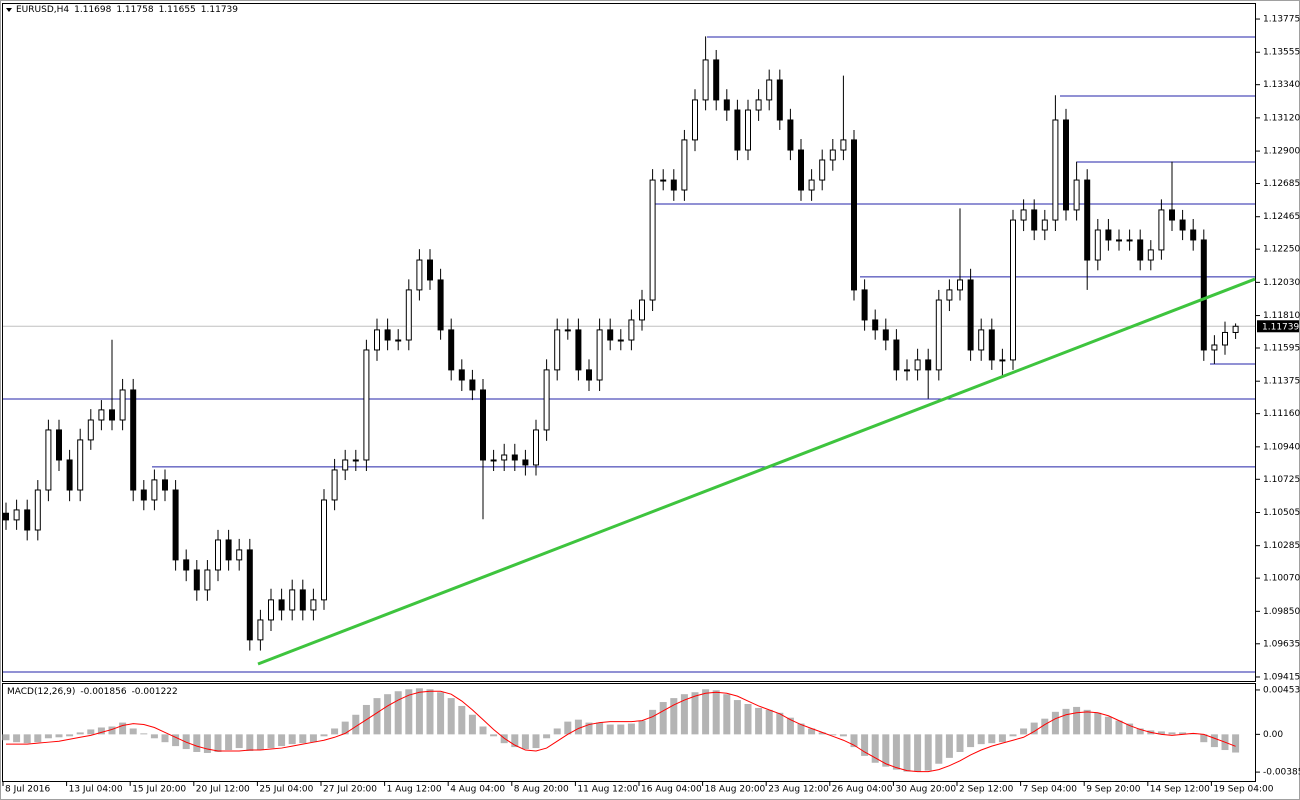 This screenshot has width=1300, height=800. What do you see at coordinates (96, 790) in the screenshot?
I see `x-tick-label: 13 Jul 04:00` at bounding box center [96, 790].